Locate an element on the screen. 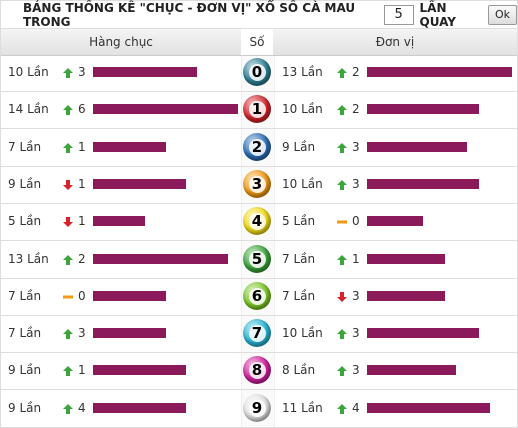 The image size is (518, 428). digit: 2 is located at coordinates (257, 147).